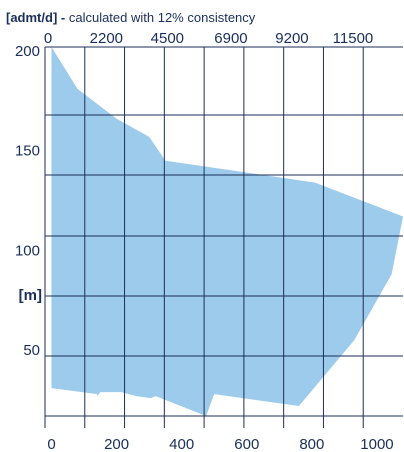 This screenshot has width=404, height=452. What do you see at coordinates (31, 350) in the screenshot?
I see `y-tick-label-0: 50` at bounding box center [31, 350].